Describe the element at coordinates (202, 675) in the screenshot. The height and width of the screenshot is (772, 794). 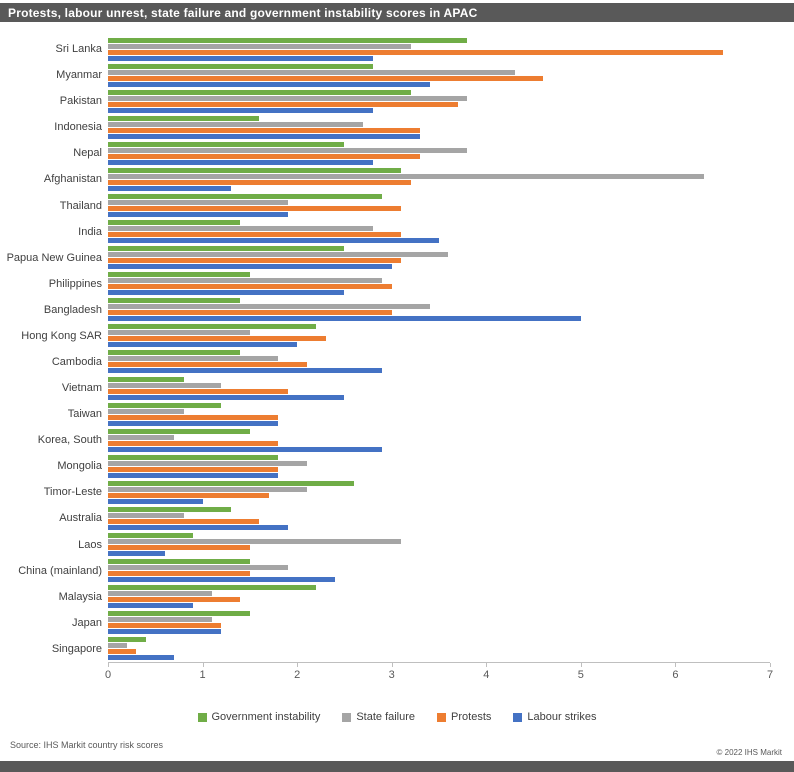
I see `x-tick-label: 1` at that location.